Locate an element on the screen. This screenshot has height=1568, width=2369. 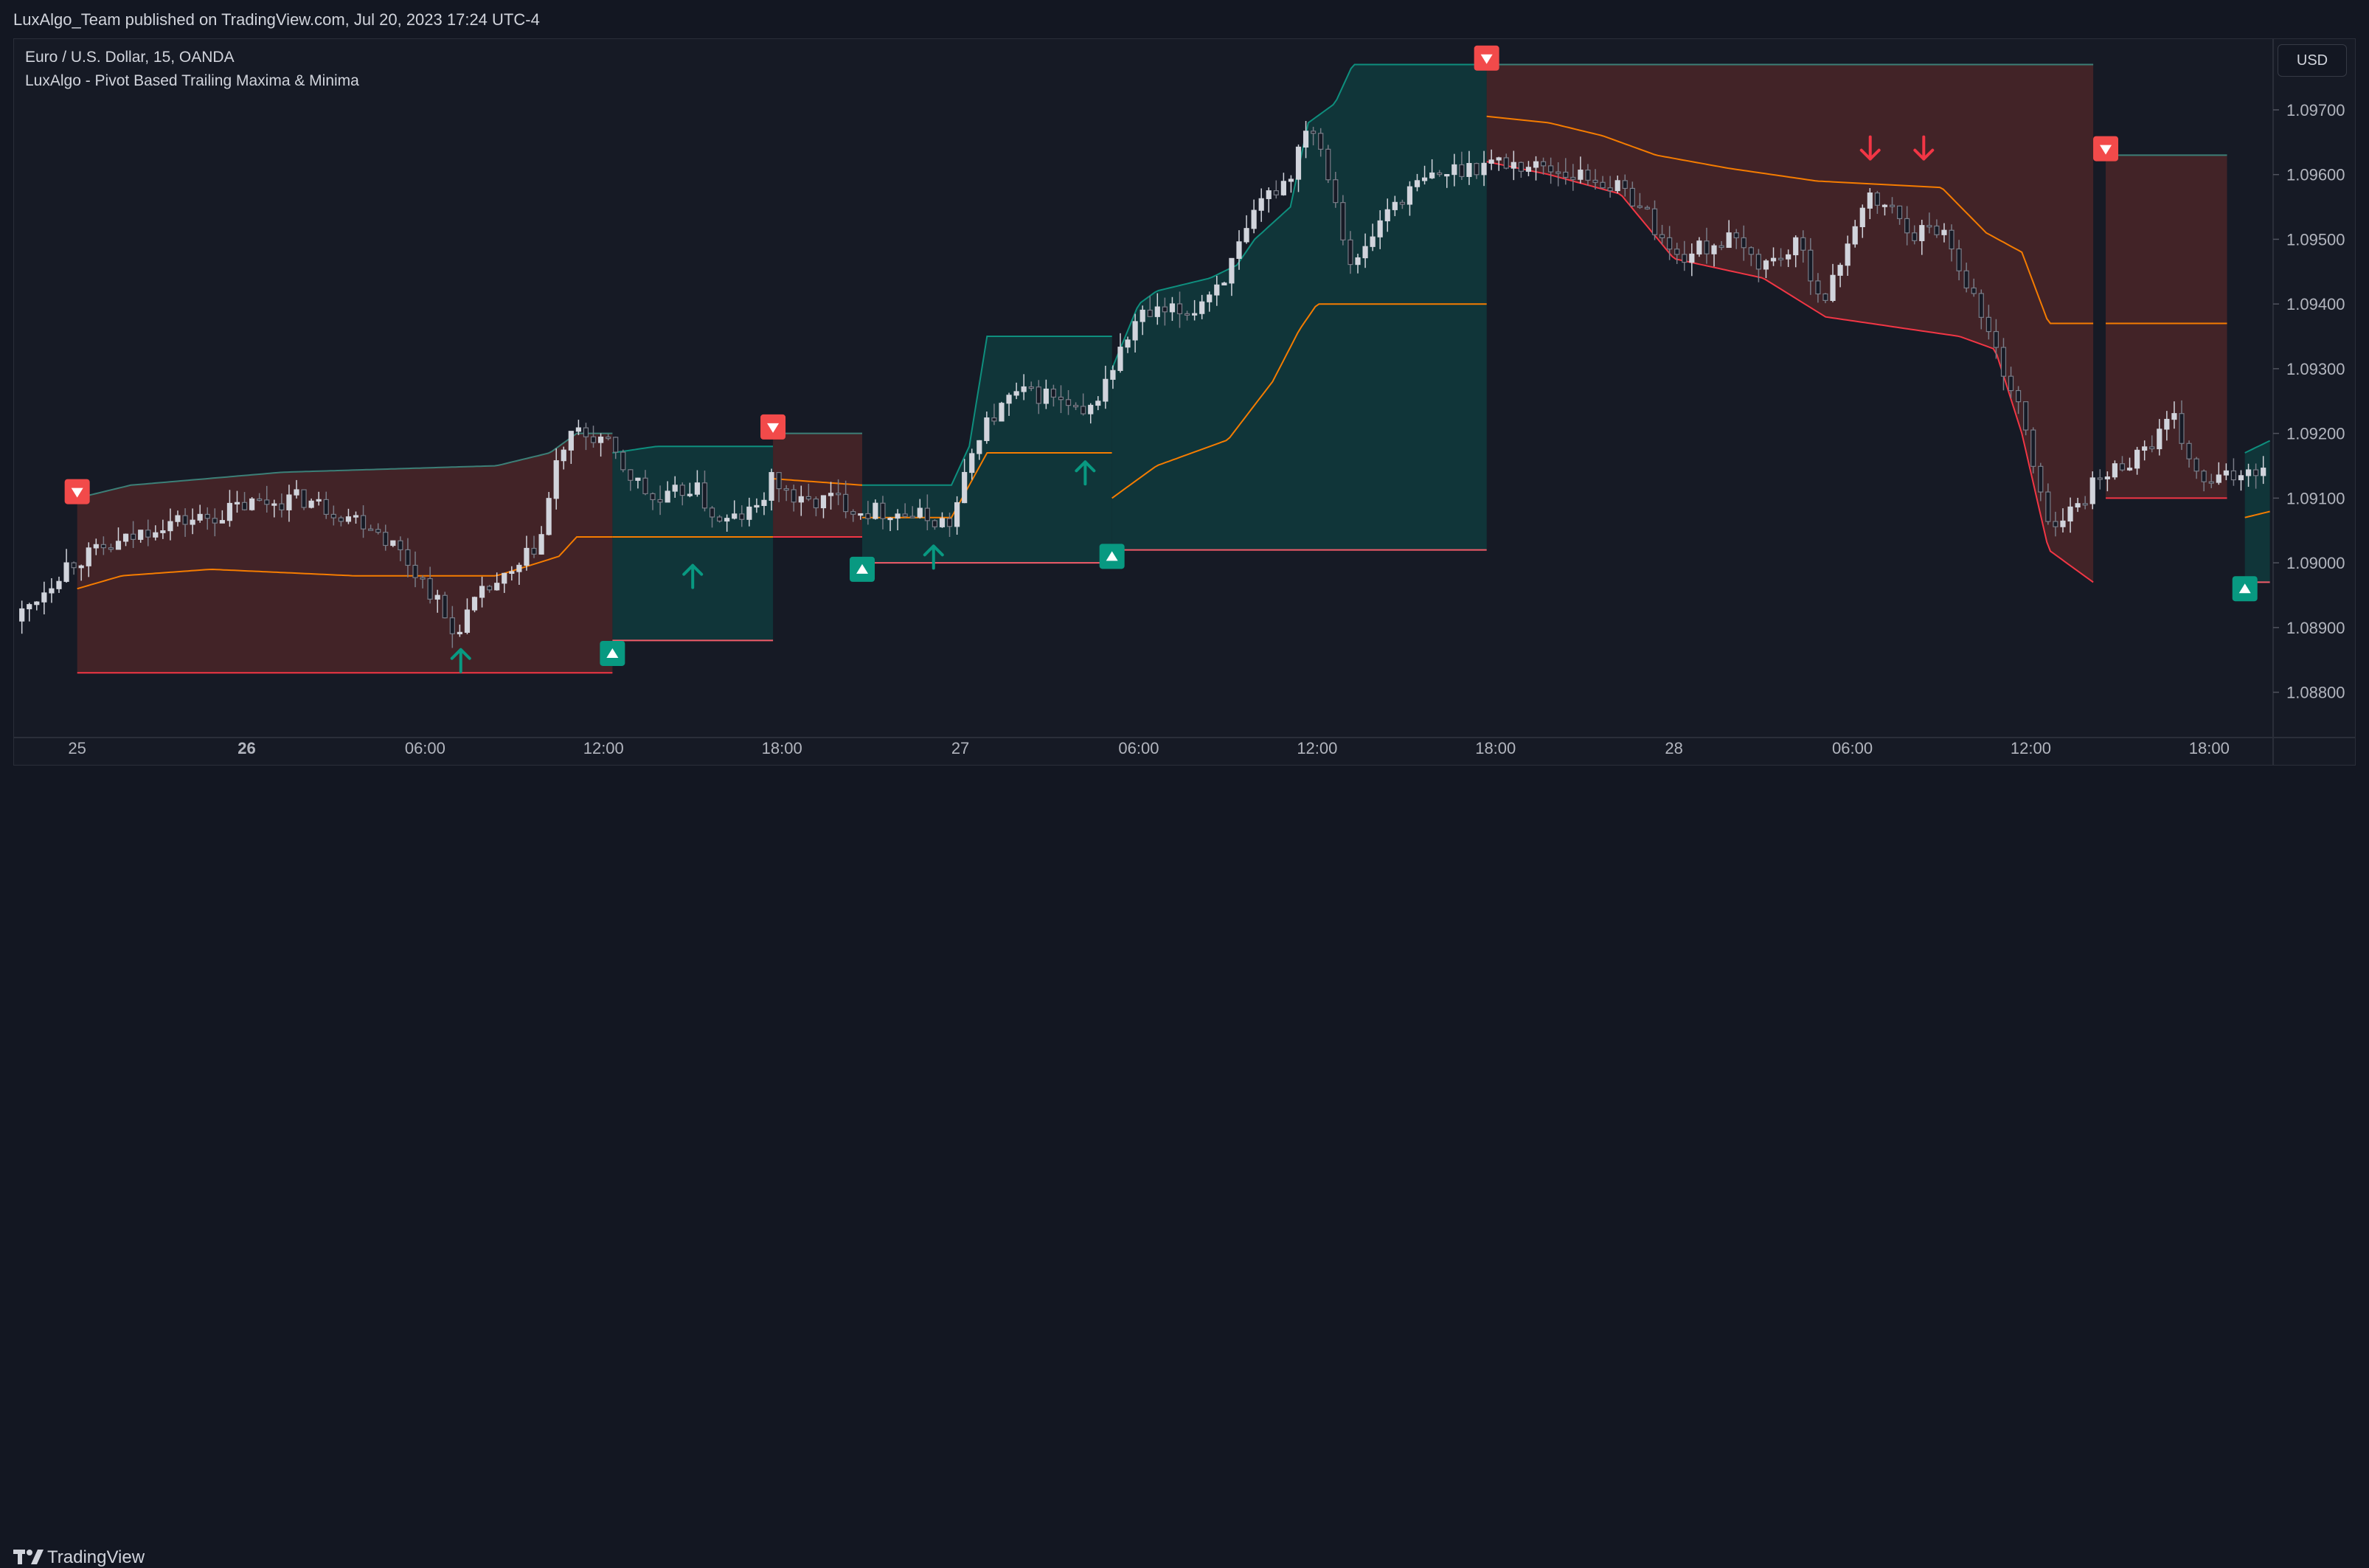
currency-button: USD is located at coordinates (2312, 60).